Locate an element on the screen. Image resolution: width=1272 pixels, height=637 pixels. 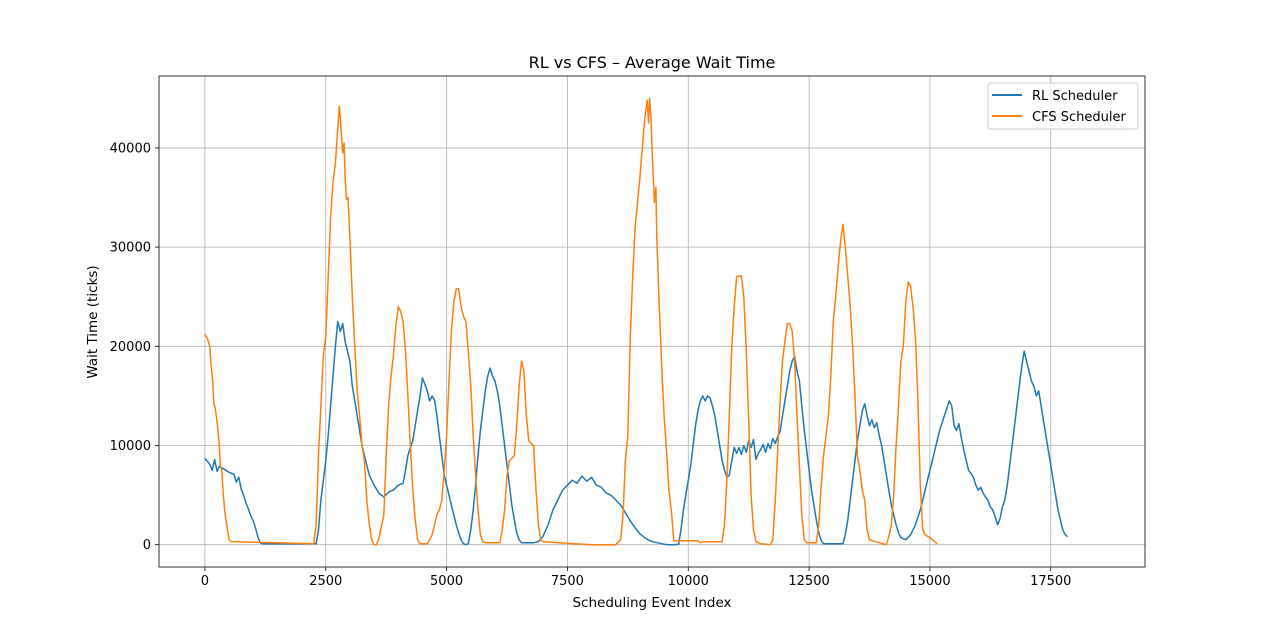
y-tick-label: 40000 is located at coordinates (130, 148).